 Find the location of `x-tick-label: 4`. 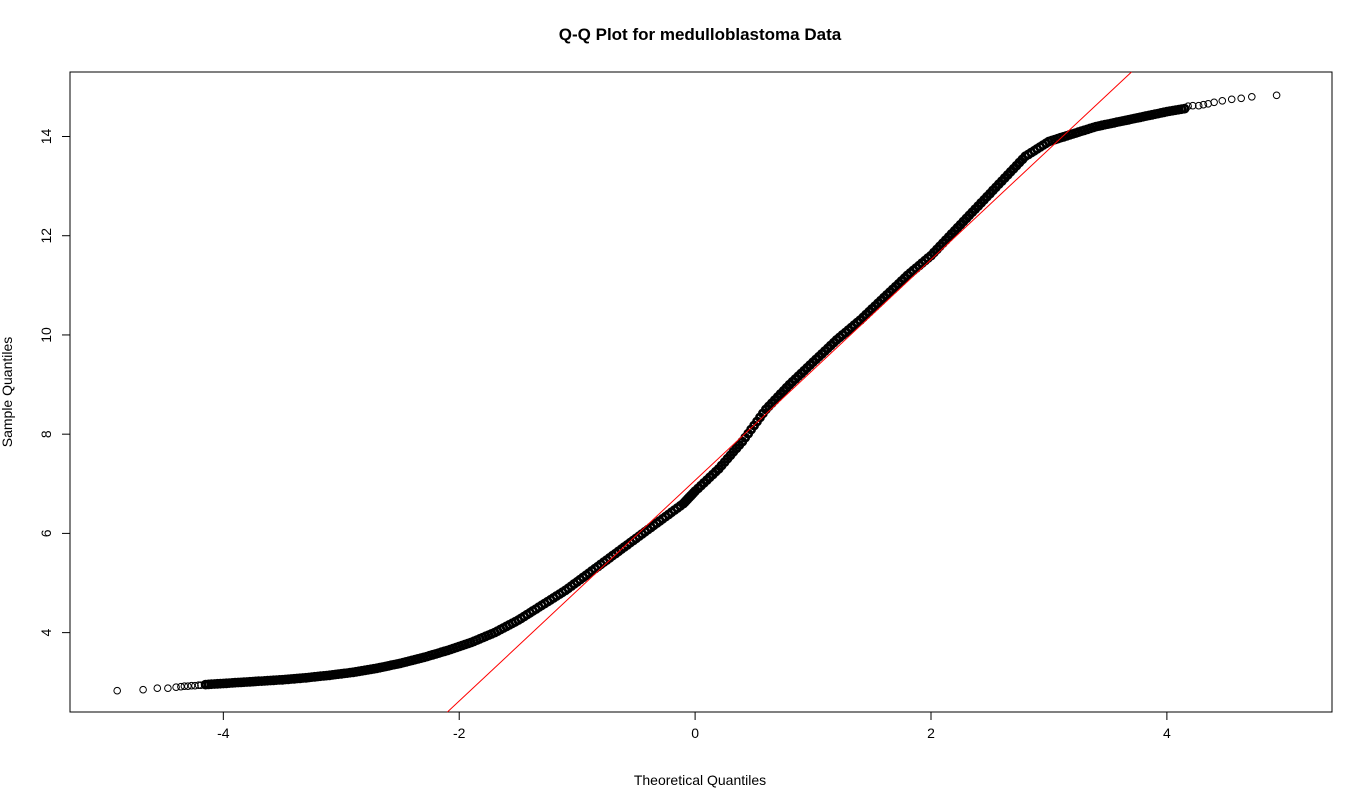

x-tick-label: 4 is located at coordinates (1167, 733).